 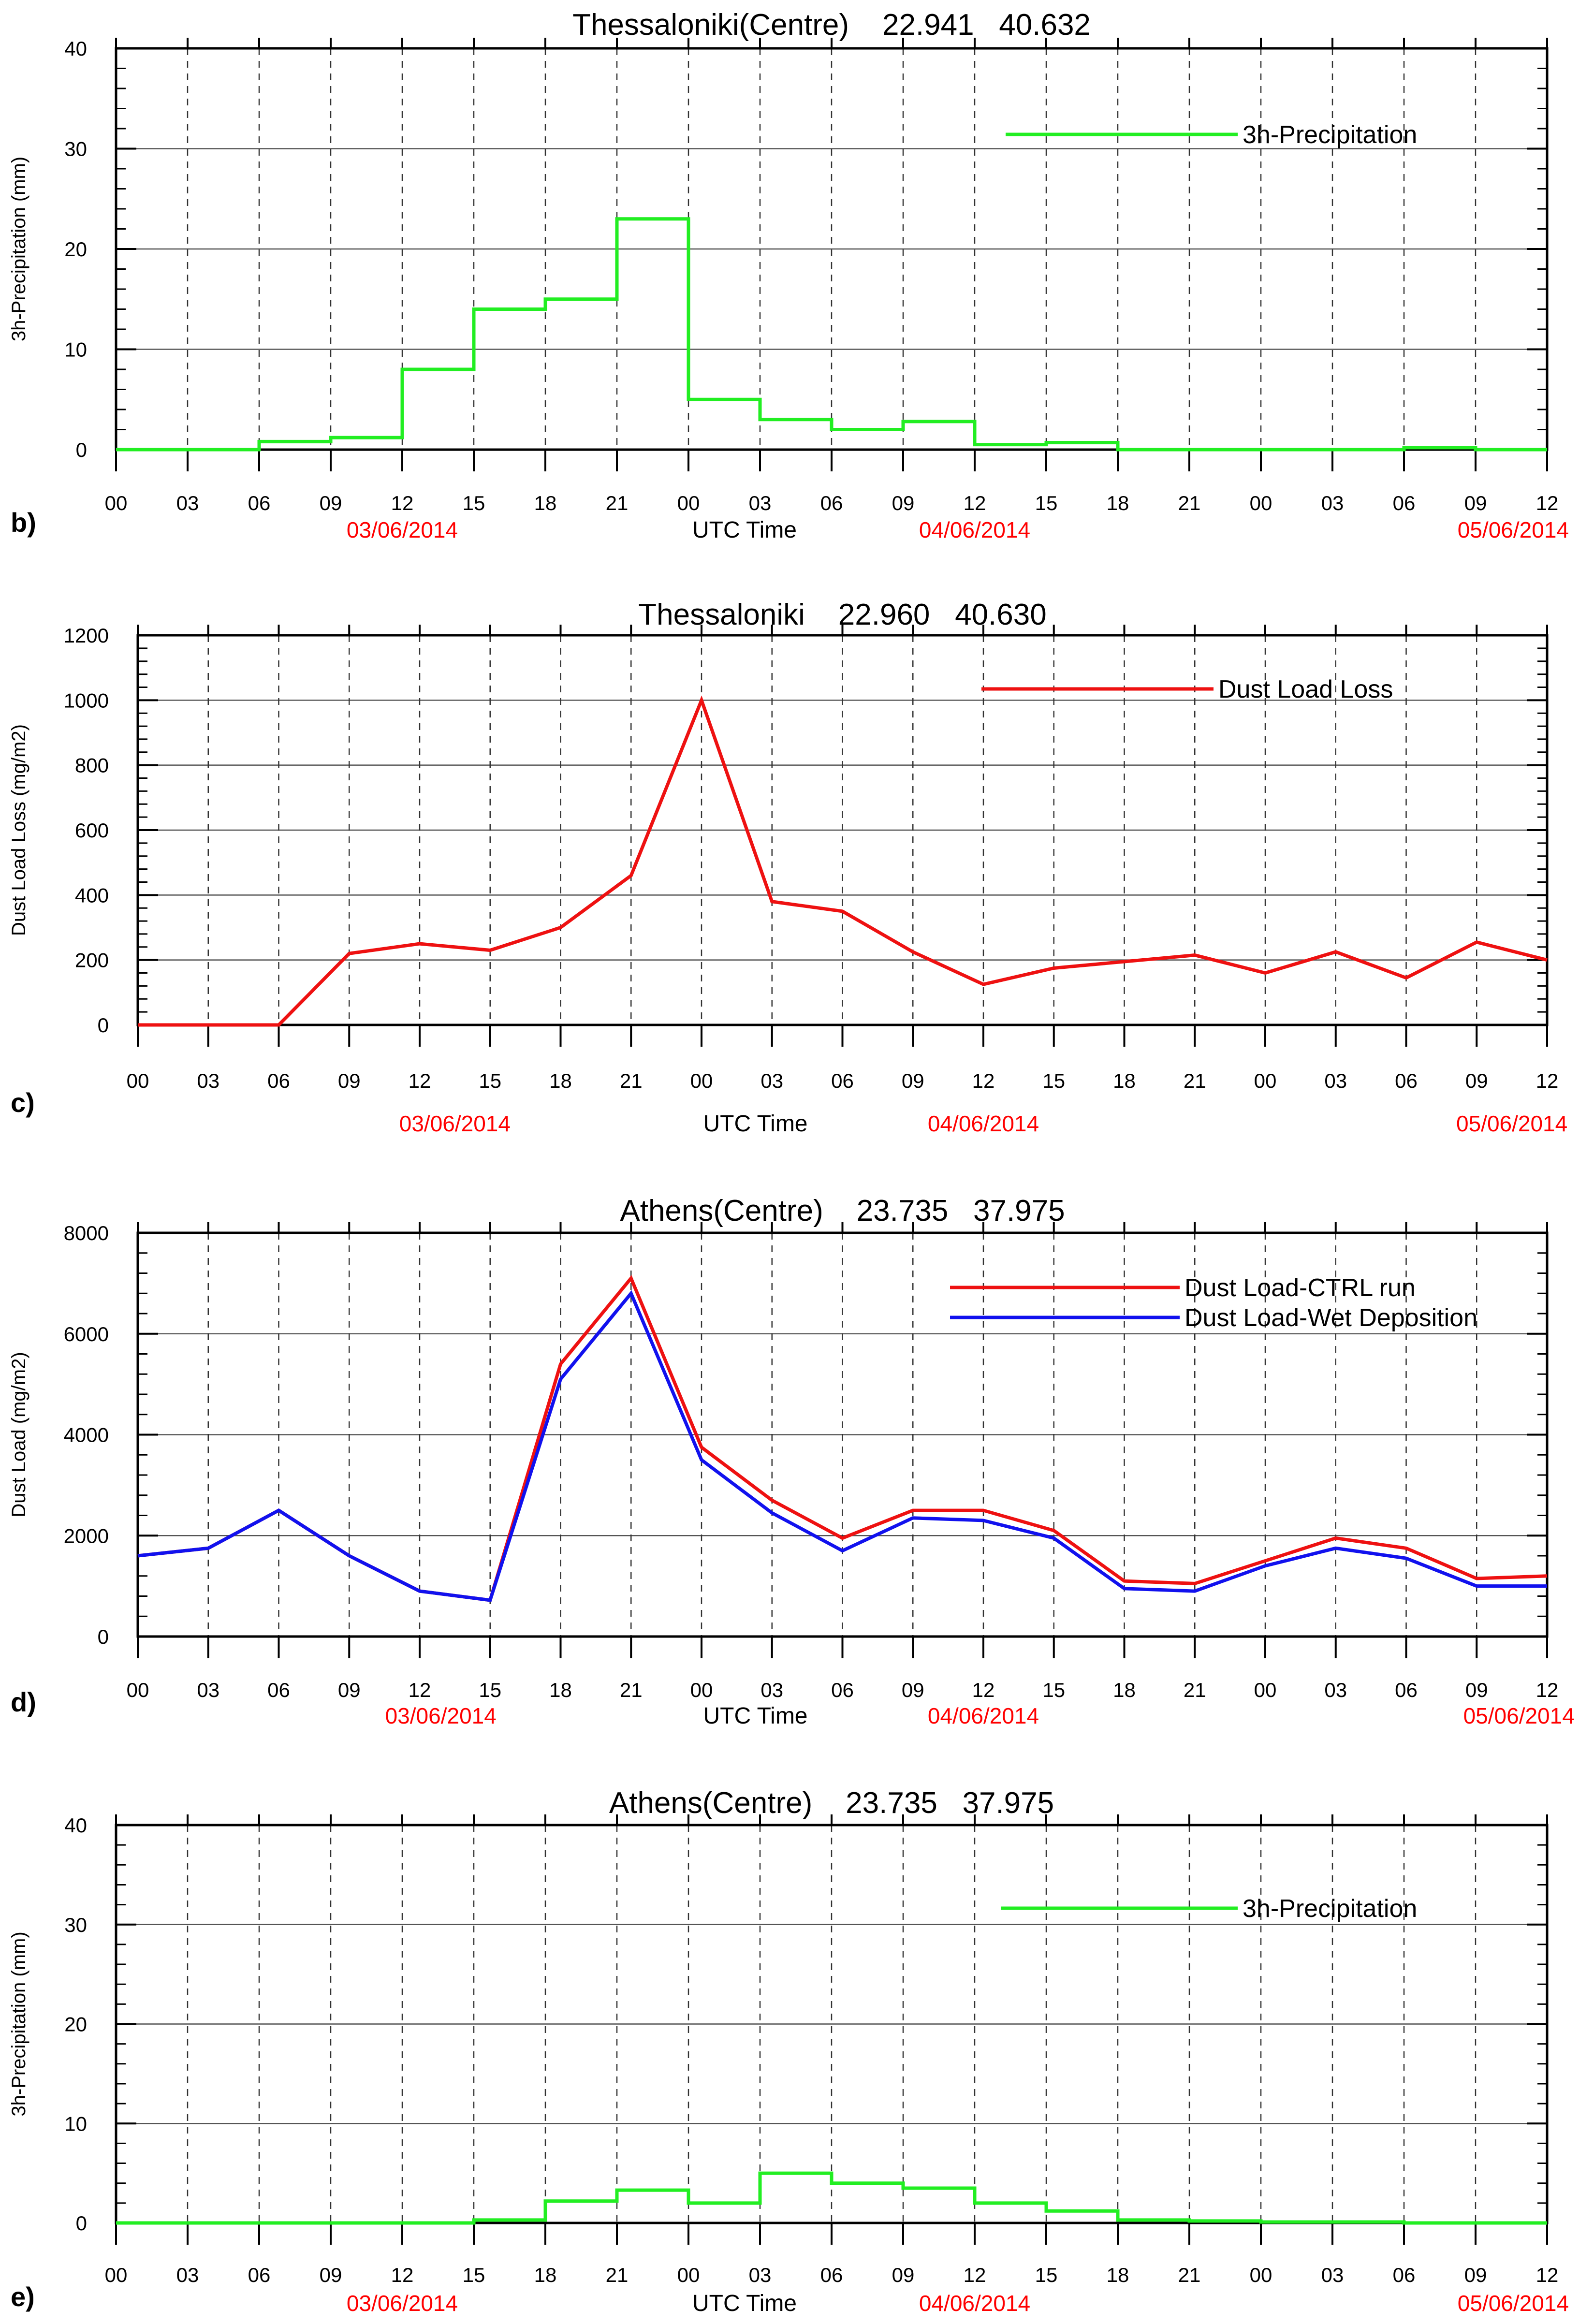 I want to click on y-axis-title: Dust Load (mg/m2), so click(x=18, y=1435).